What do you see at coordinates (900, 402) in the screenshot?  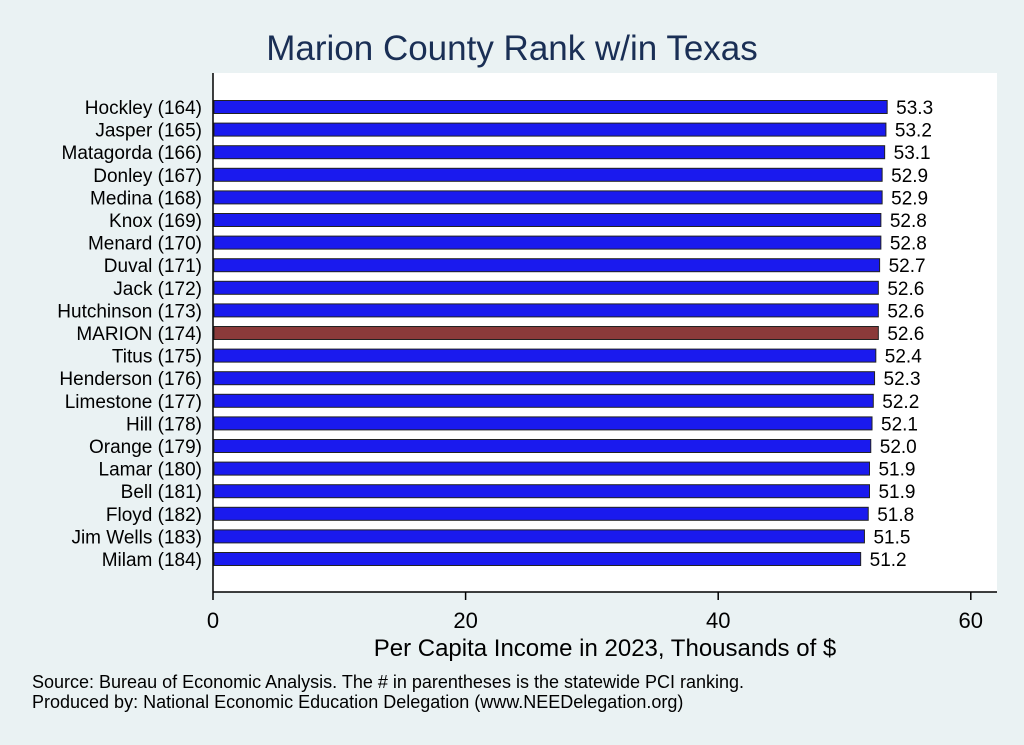 I see `value-label: 52.2` at bounding box center [900, 402].